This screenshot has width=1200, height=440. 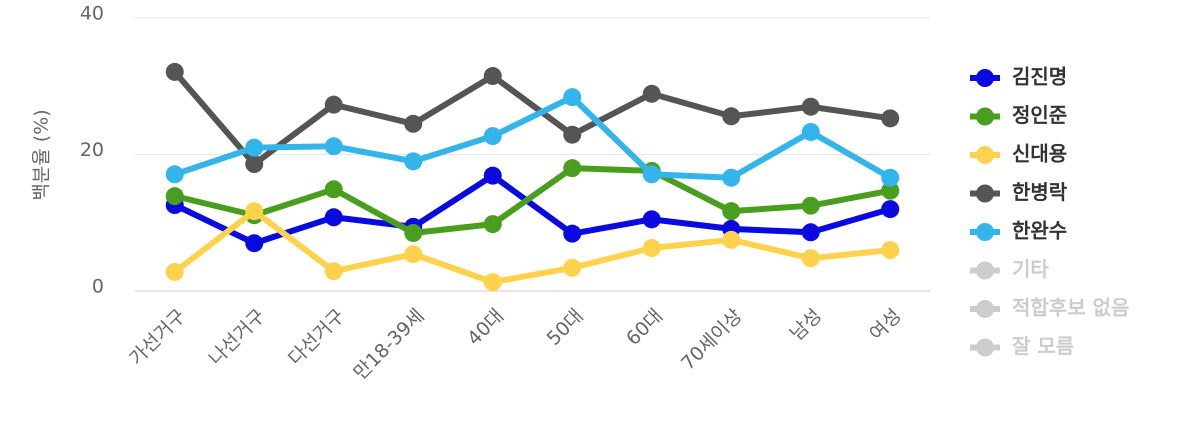 I want to click on legend-label: 한병락, so click(x=1040, y=192).